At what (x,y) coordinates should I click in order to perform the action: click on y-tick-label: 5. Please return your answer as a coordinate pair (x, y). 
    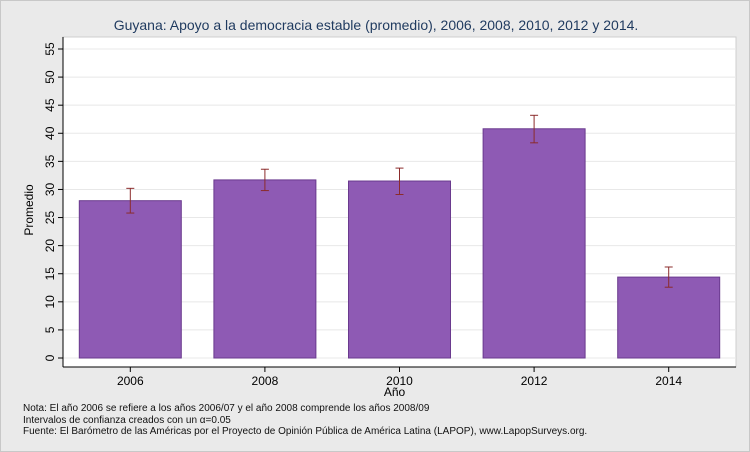
    Looking at the image, I should click on (50, 329).